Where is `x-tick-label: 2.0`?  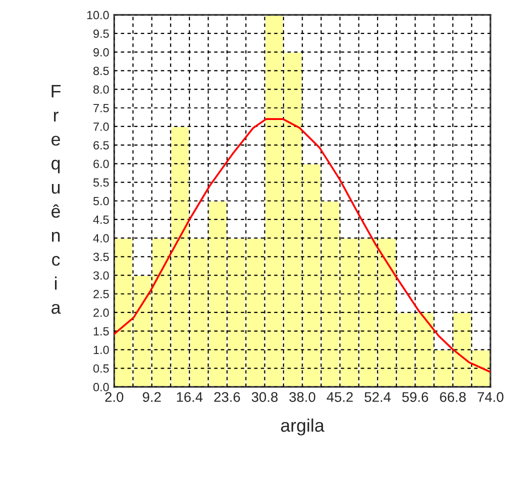 x-tick-label: 2.0 is located at coordinates (114, 397).